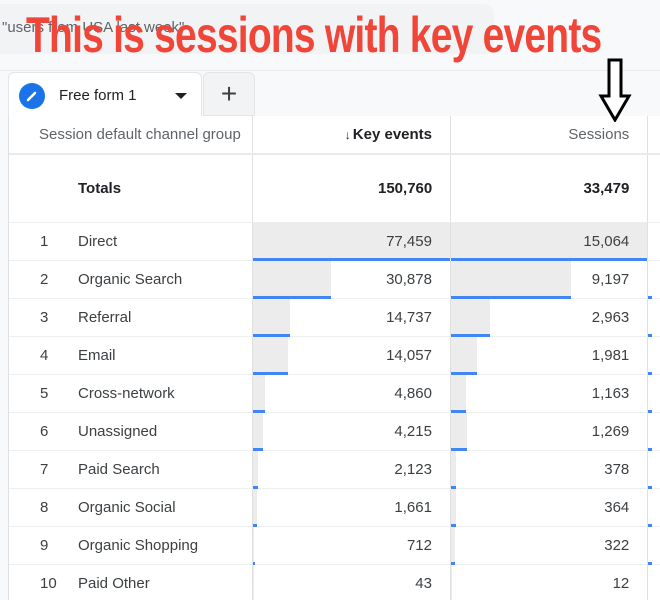  Describe the element at coordinates (409, 317) in the screenshot. I see `key-events-value: 14,737` at that location.